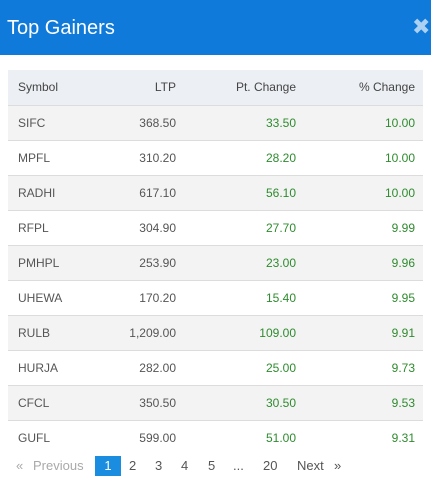 This screenshot has height=494, width=431. I want to click on cell-ltp: 599.00, so click(157, 437).